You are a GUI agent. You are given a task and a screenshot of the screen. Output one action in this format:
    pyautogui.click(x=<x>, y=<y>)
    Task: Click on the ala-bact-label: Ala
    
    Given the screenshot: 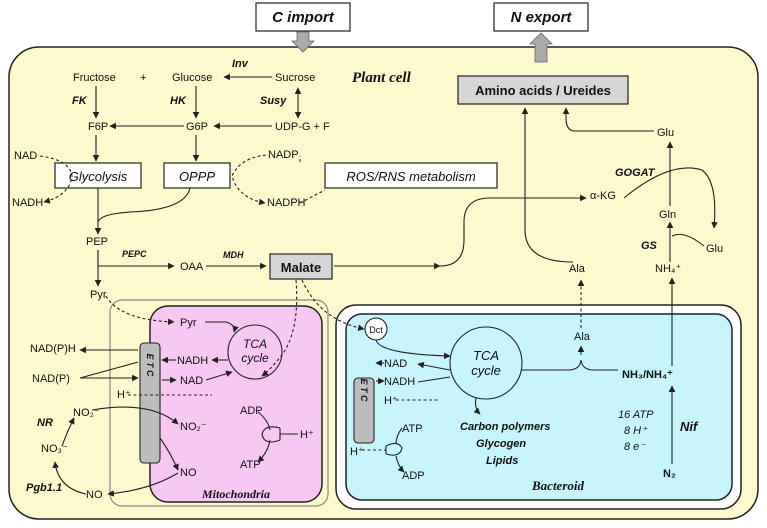 What is the action you would take?
    pyautogui.click(x=582, y=337)
    